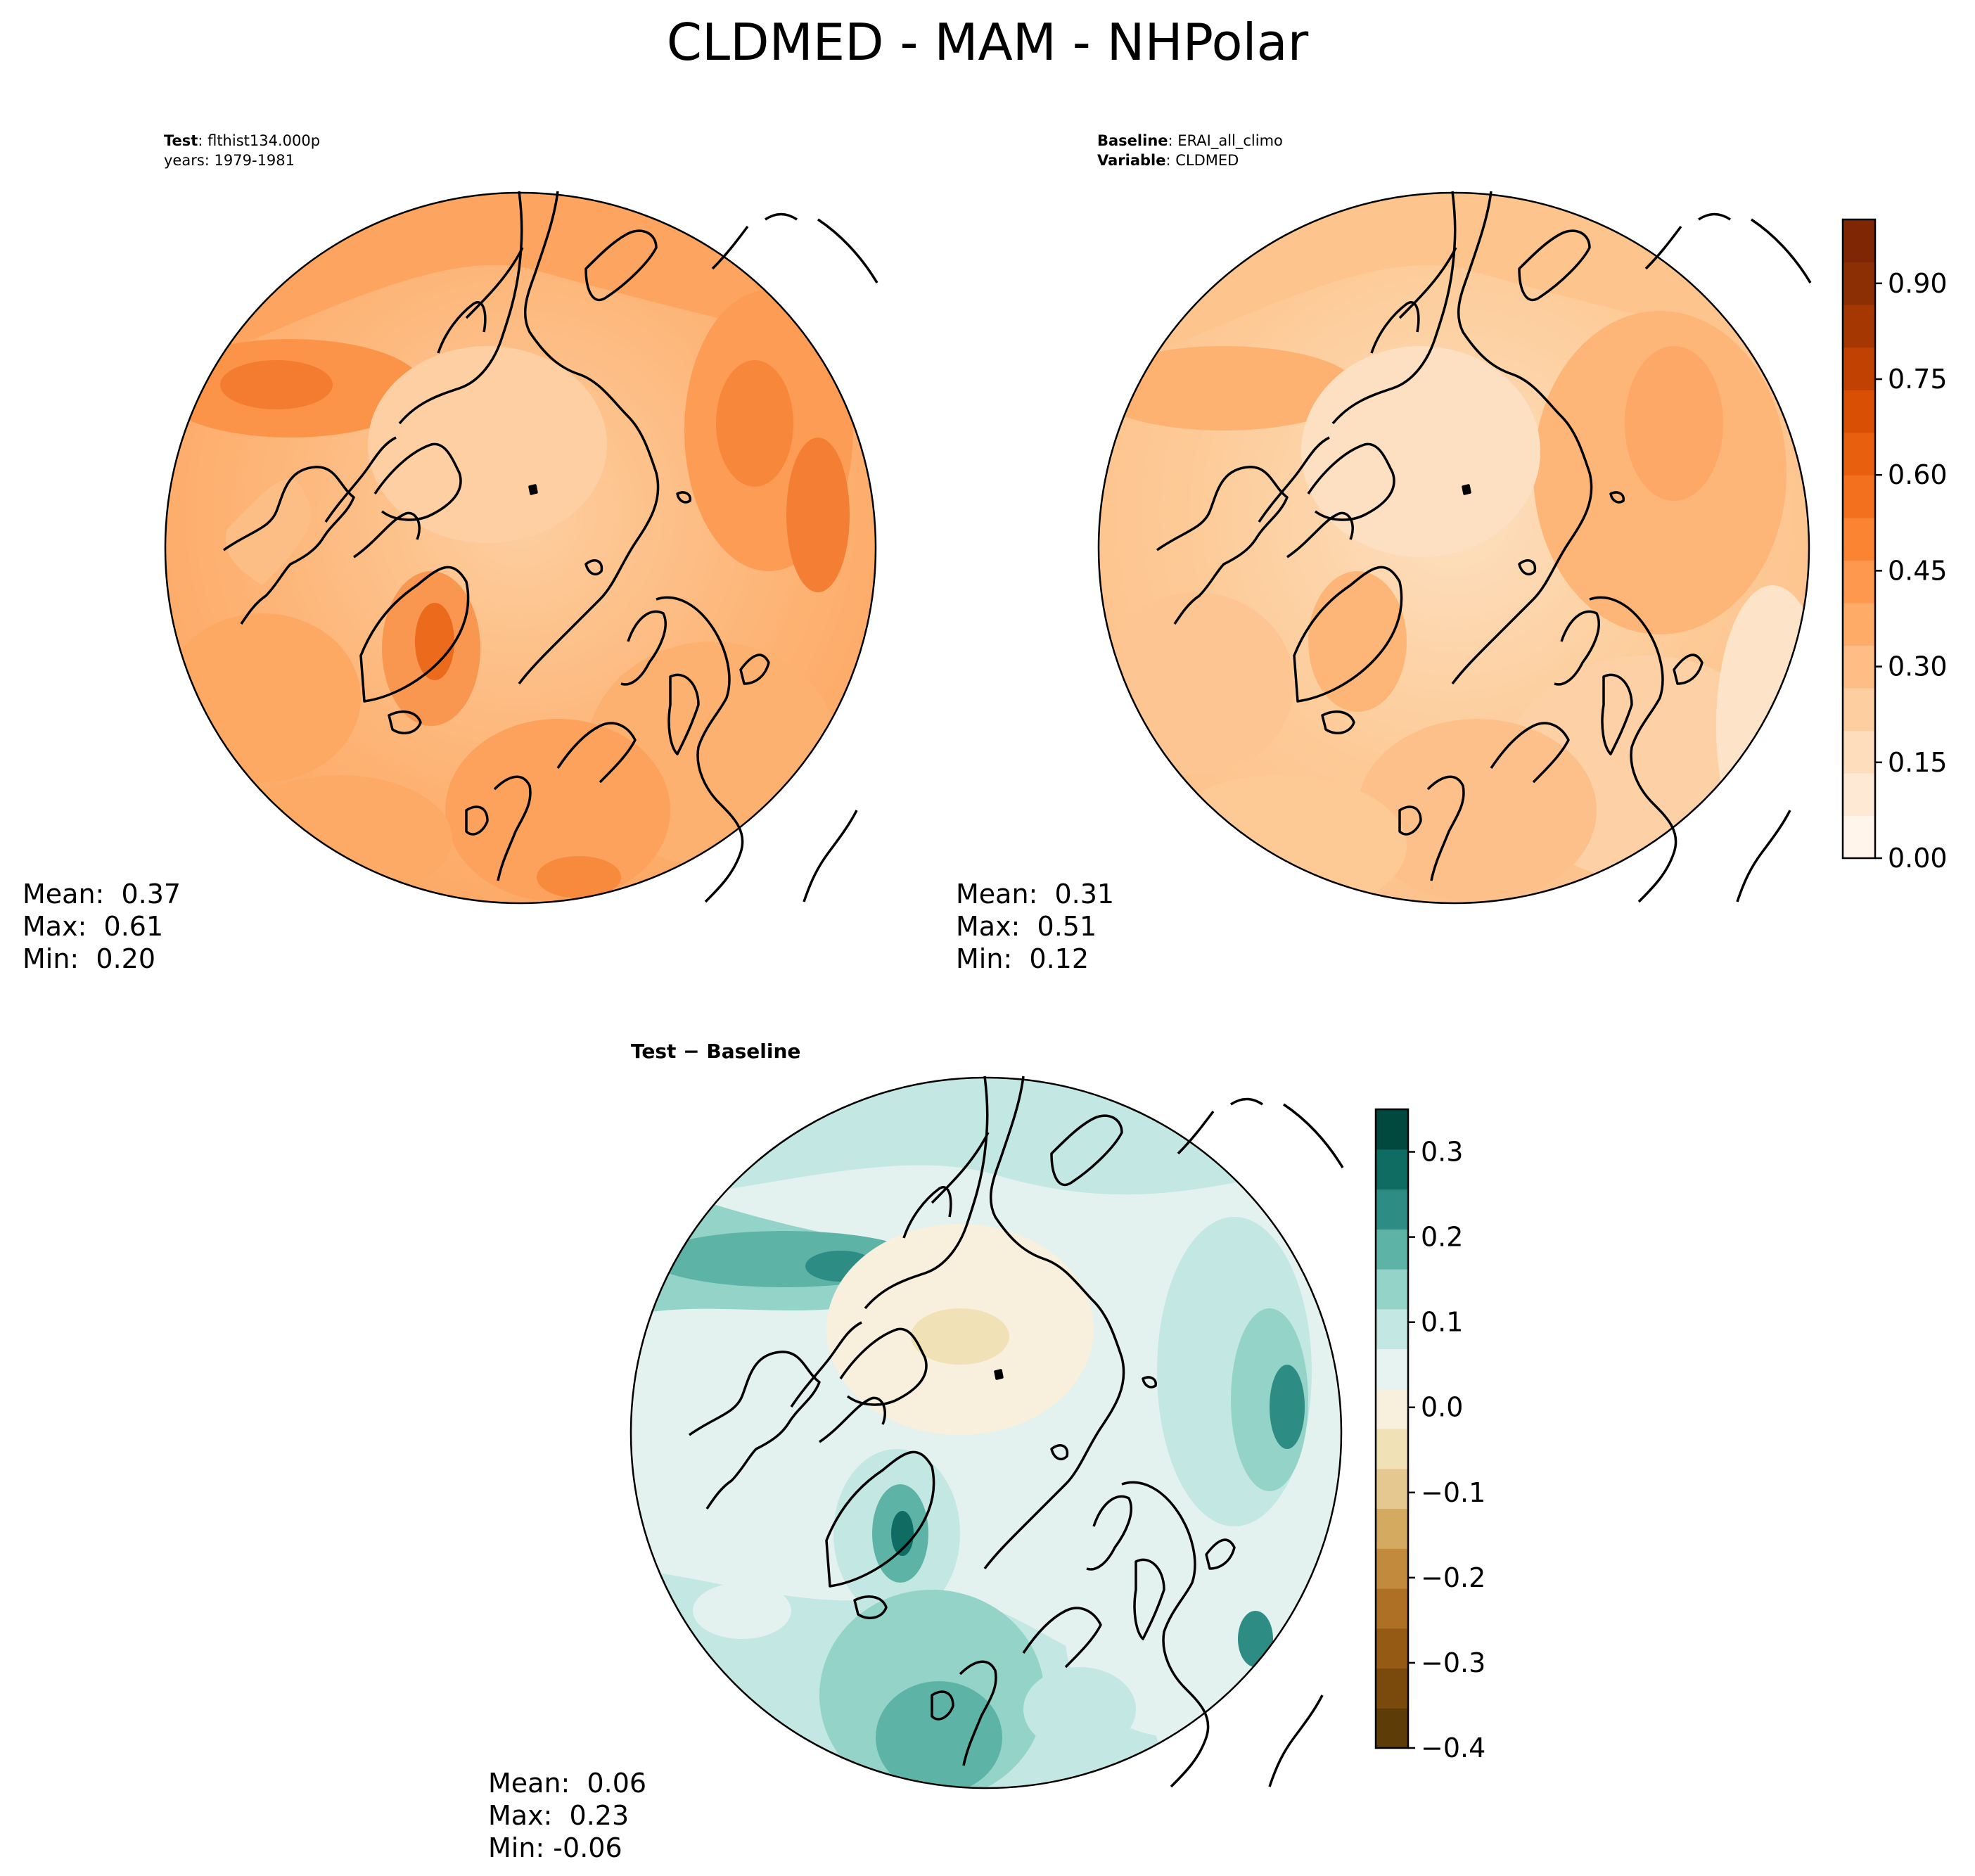  What do you see at coordinates (1442, 1152) in the screenshot?
I see `diff-colorbar-tick-label: 0.3` at bounding box center [1442, 1152].